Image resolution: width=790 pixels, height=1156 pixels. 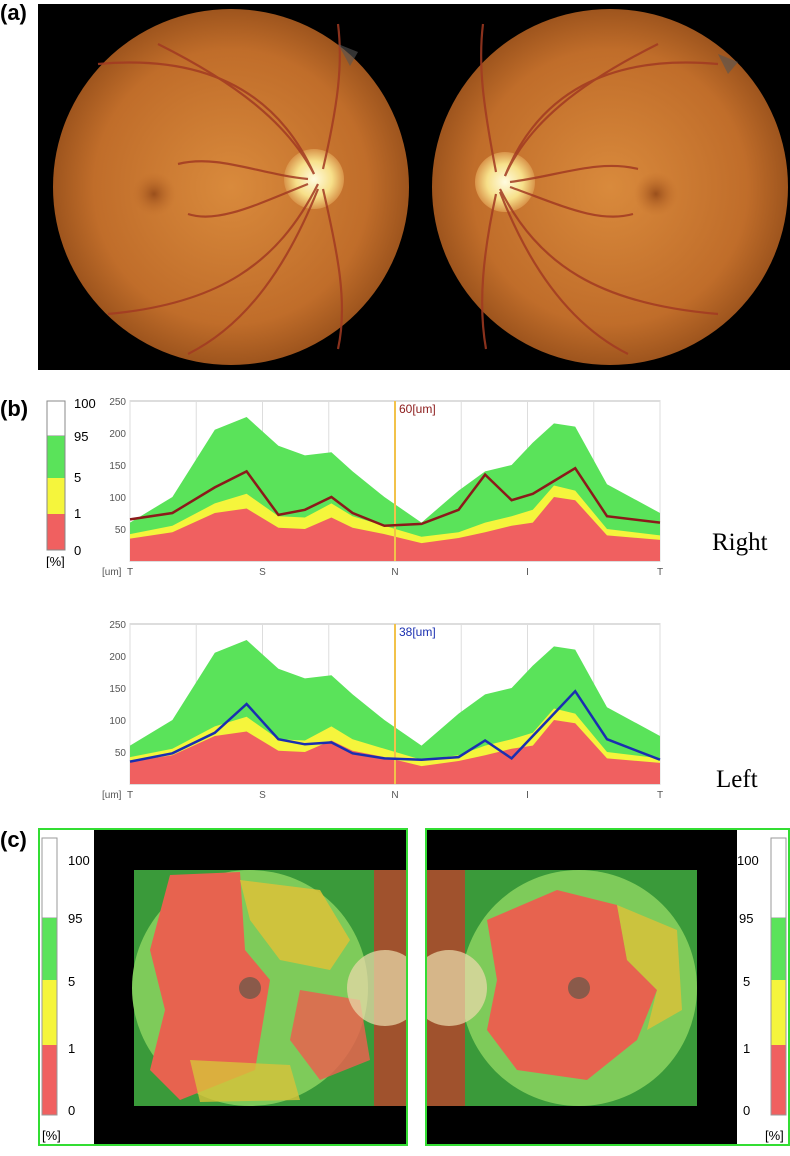 What do you see at coordinates (121, 753) in the screenshot?
I see `left-ytick-label: 50` at bounding box center [121, 753].